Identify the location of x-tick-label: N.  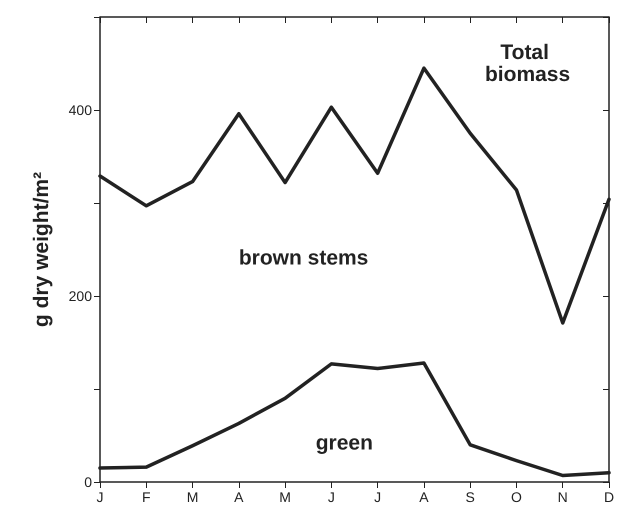
(563, 497).